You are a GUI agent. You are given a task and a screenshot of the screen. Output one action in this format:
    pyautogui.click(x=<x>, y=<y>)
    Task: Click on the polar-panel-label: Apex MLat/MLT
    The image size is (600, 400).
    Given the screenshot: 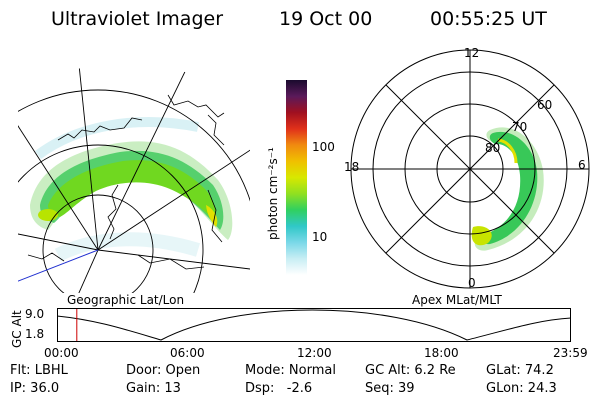 What is the action you would take?
    pyautogui.click(x=457, y=300)
    